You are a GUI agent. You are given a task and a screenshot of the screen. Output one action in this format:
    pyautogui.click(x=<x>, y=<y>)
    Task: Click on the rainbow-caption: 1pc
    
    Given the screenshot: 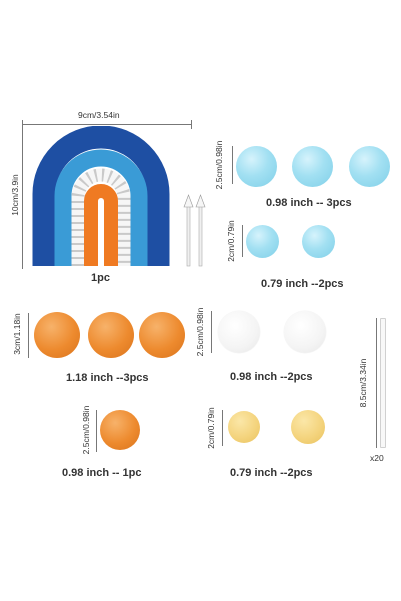 What is the action you would take?
    pyautogui.click(x=100, y=278)
    